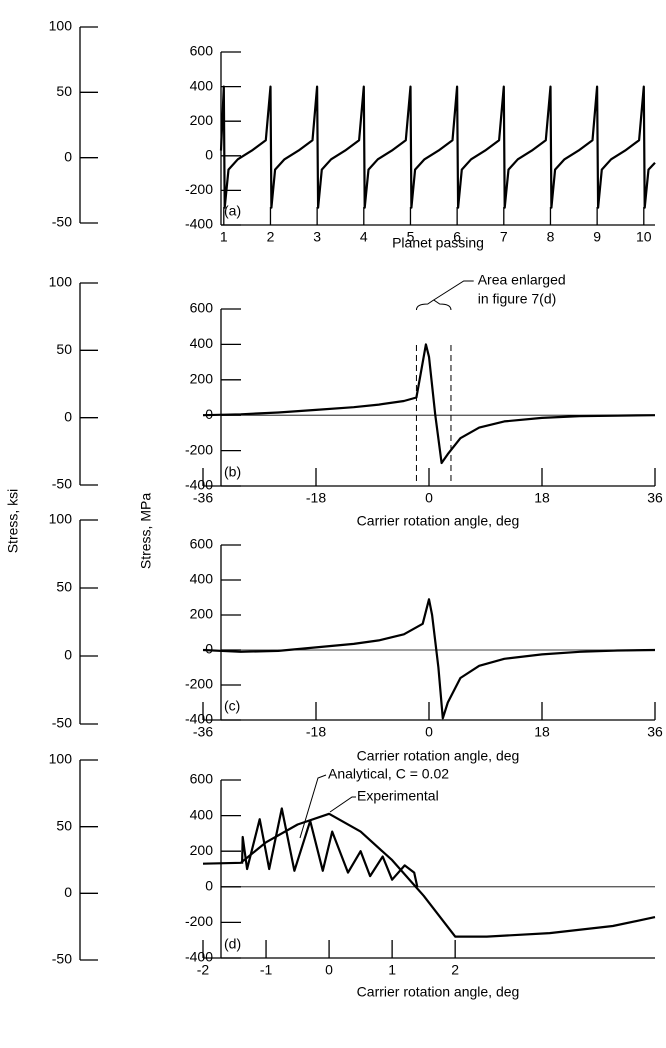 Image resolution: width=666 pixels, height=1048 pixels. I want to click on range-brace, so click(433, 305).